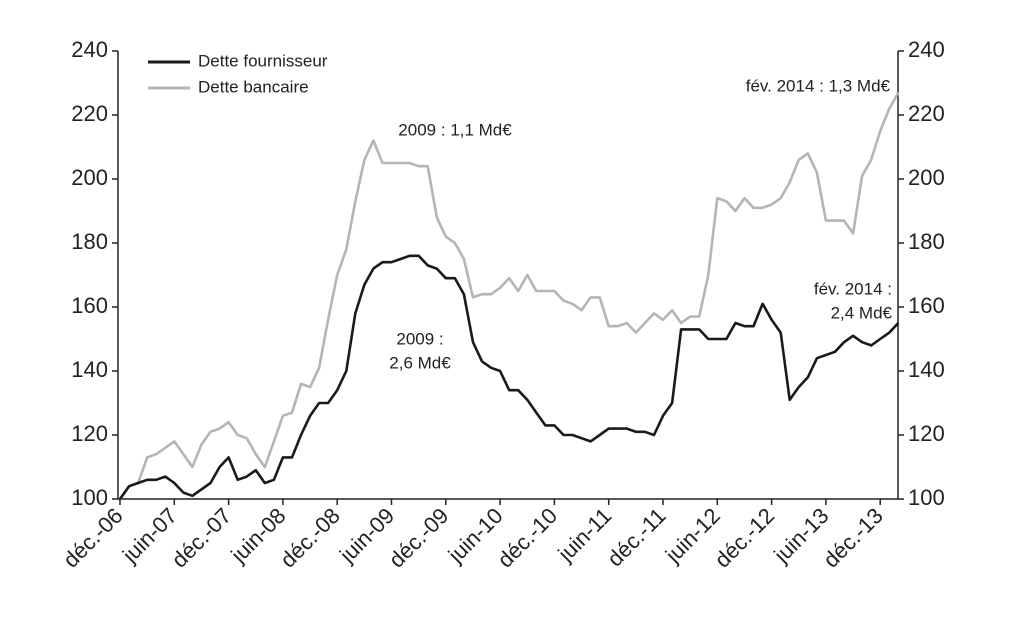  Describe the element at coordinates (926, 241) in the screenshot. I see `y2-tick-label: 180` at that location.